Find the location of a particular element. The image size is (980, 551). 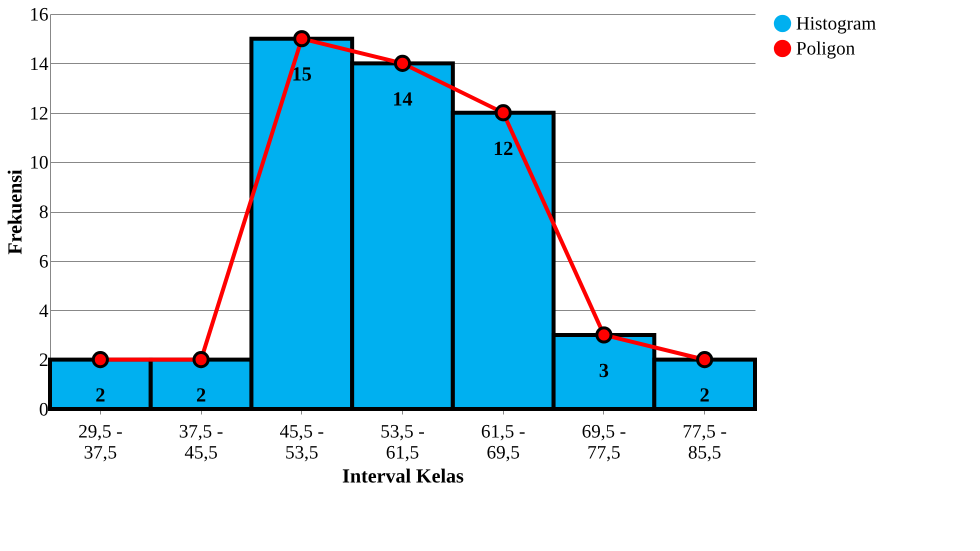

data-label: 3 is located at coordinates (603, 371).